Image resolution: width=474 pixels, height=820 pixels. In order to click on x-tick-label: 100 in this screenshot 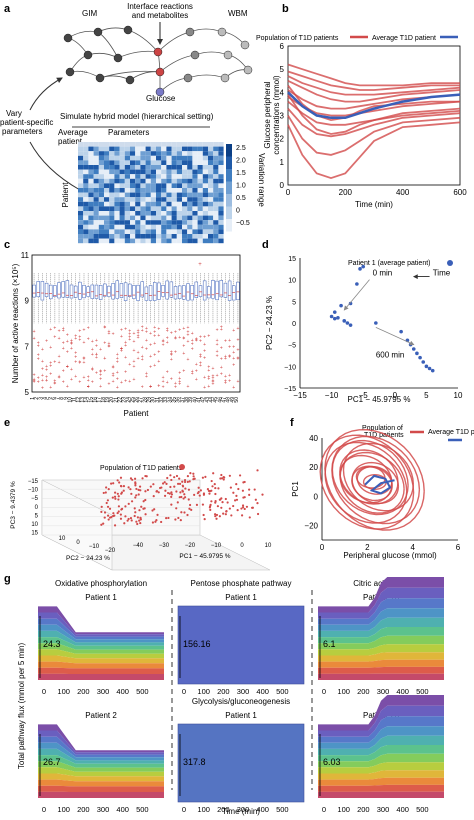, I will do `click(203, 691)`.